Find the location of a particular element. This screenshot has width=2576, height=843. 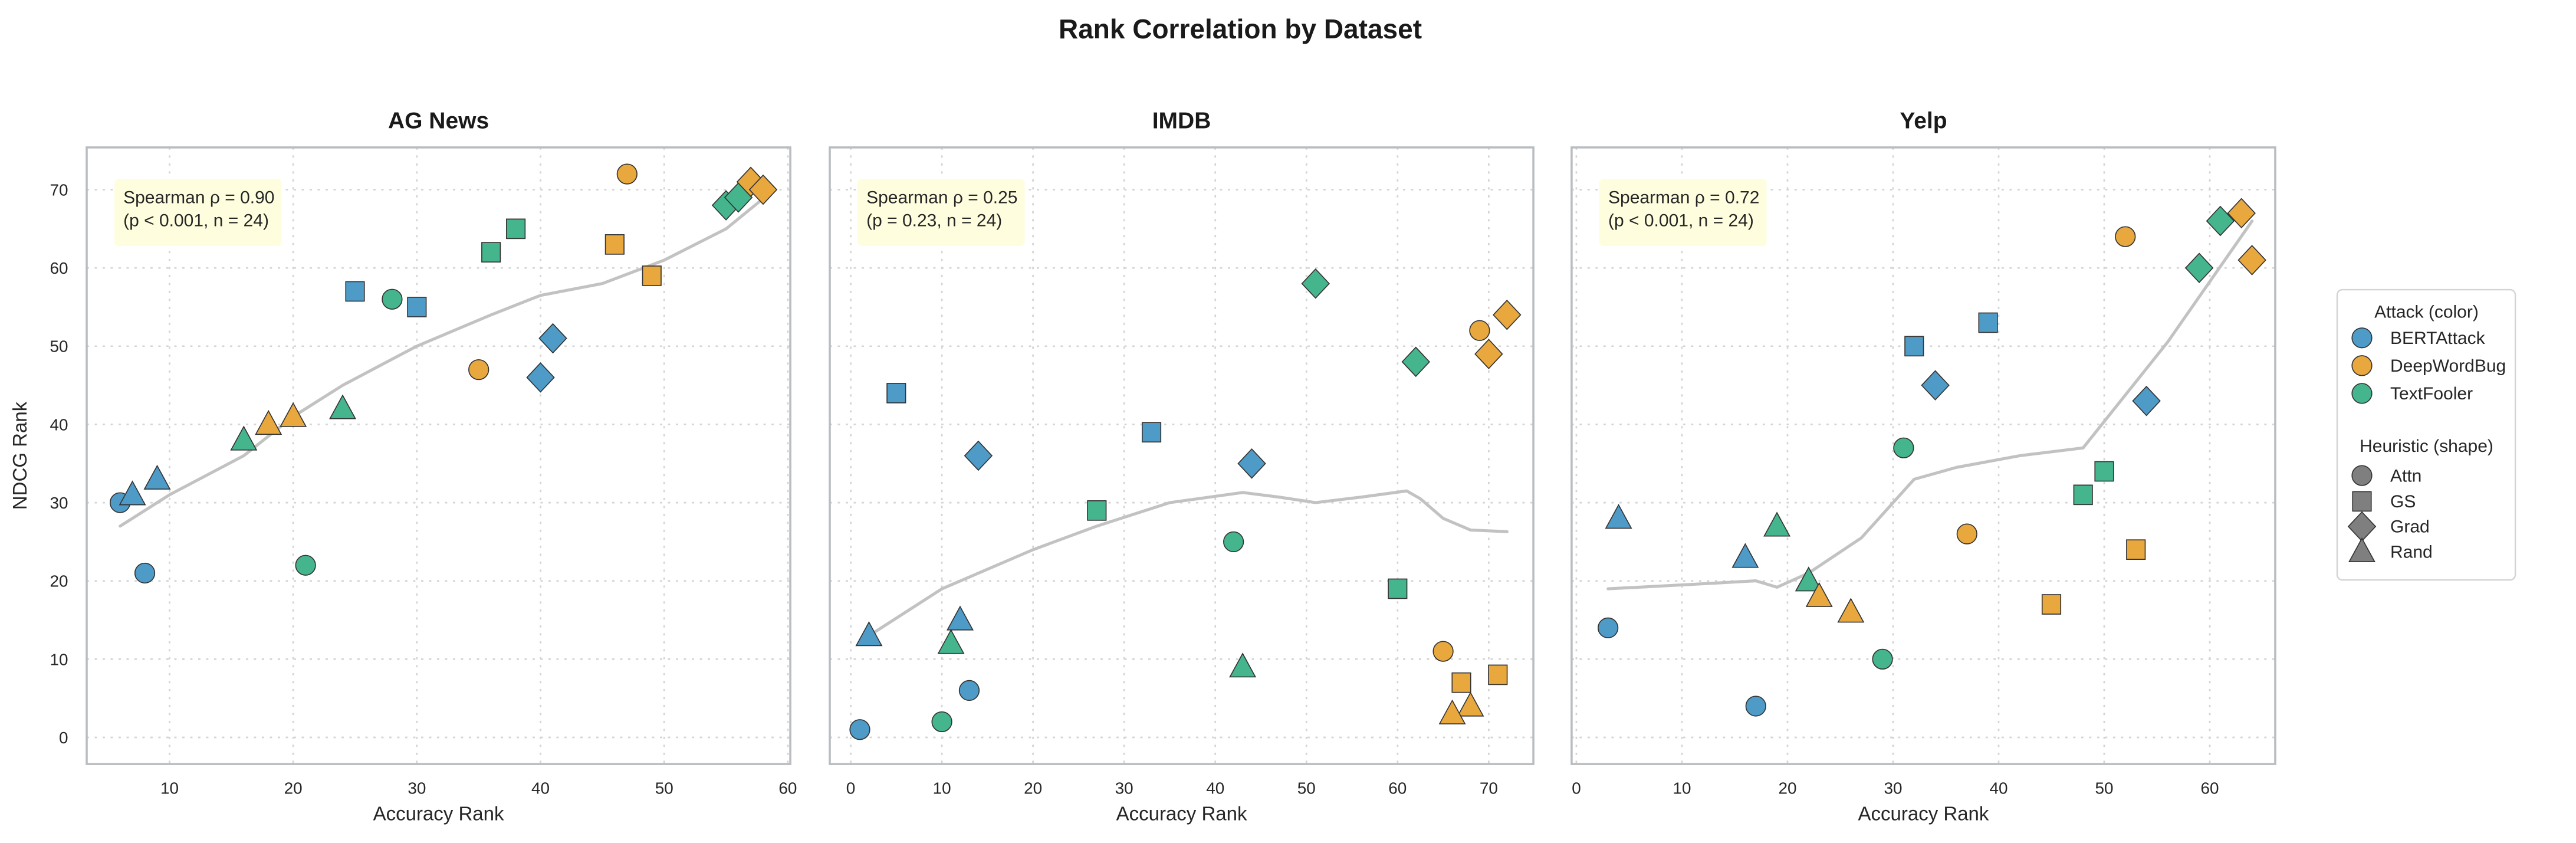

y-tick-label: 40 is located at coordinates (59, 424).